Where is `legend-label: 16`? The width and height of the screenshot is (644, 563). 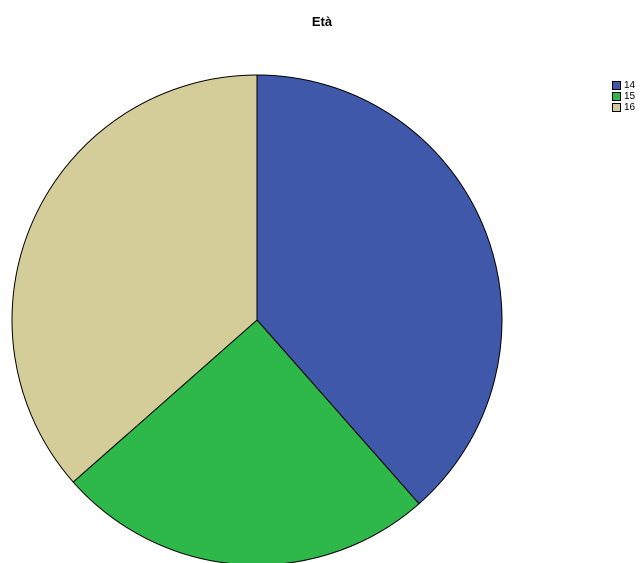
legend-label: 16 is located at coordinates (630, 107).